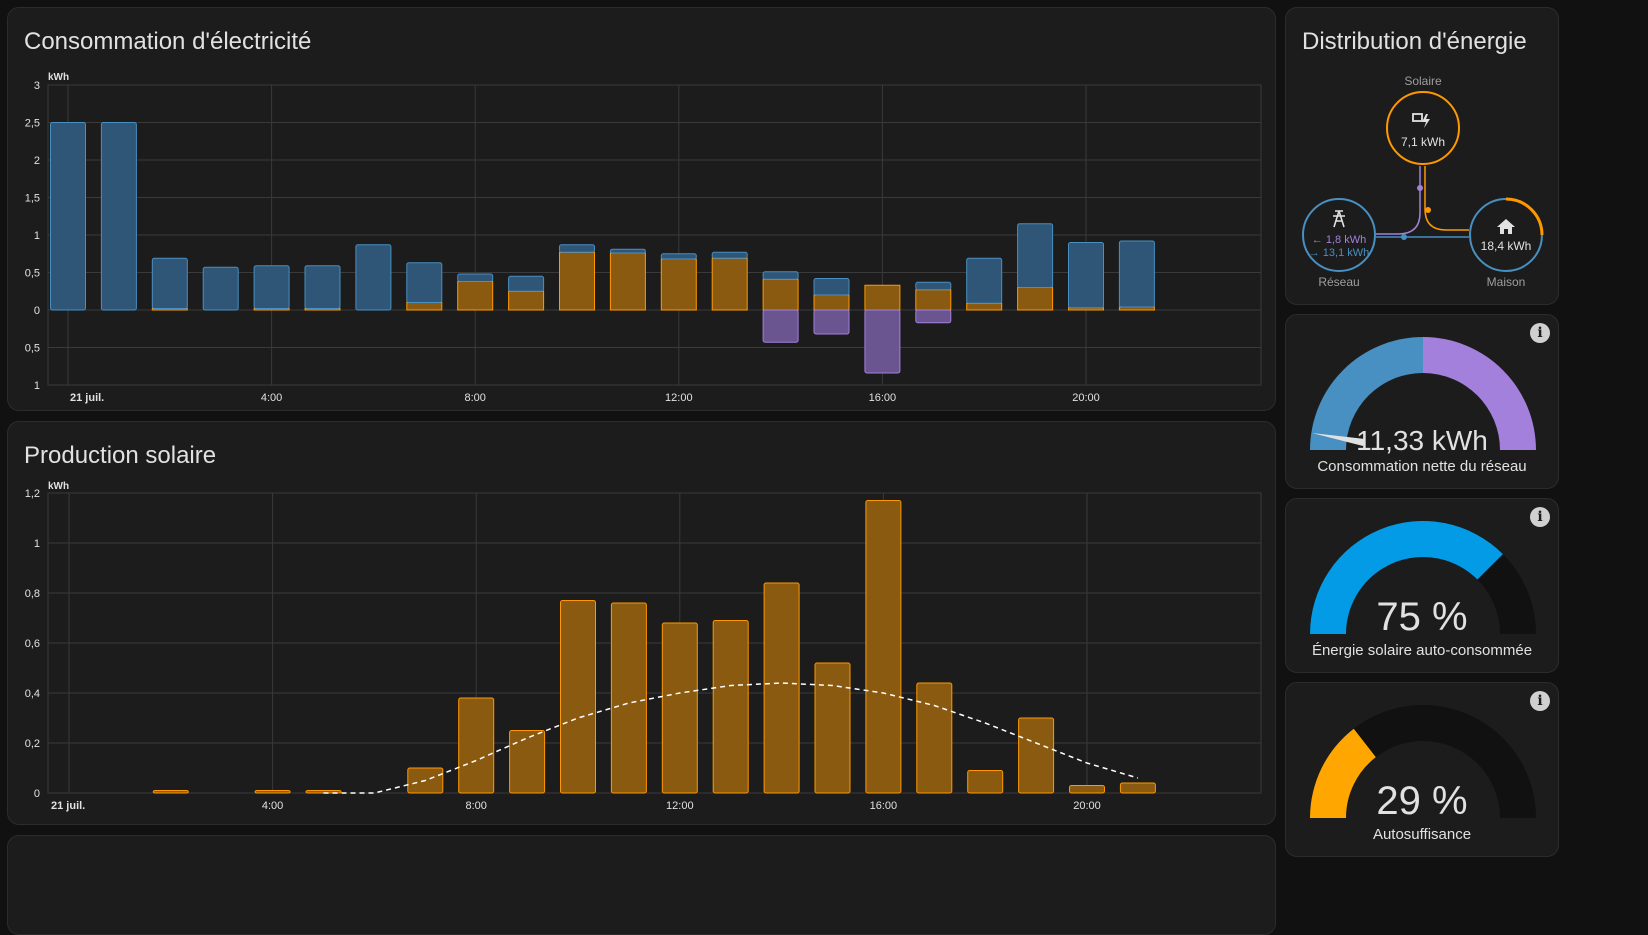 Image resolution: width=1648 pixels, height=935 pixels. I want to click on y-tick-label: 3, so click(37, 86).